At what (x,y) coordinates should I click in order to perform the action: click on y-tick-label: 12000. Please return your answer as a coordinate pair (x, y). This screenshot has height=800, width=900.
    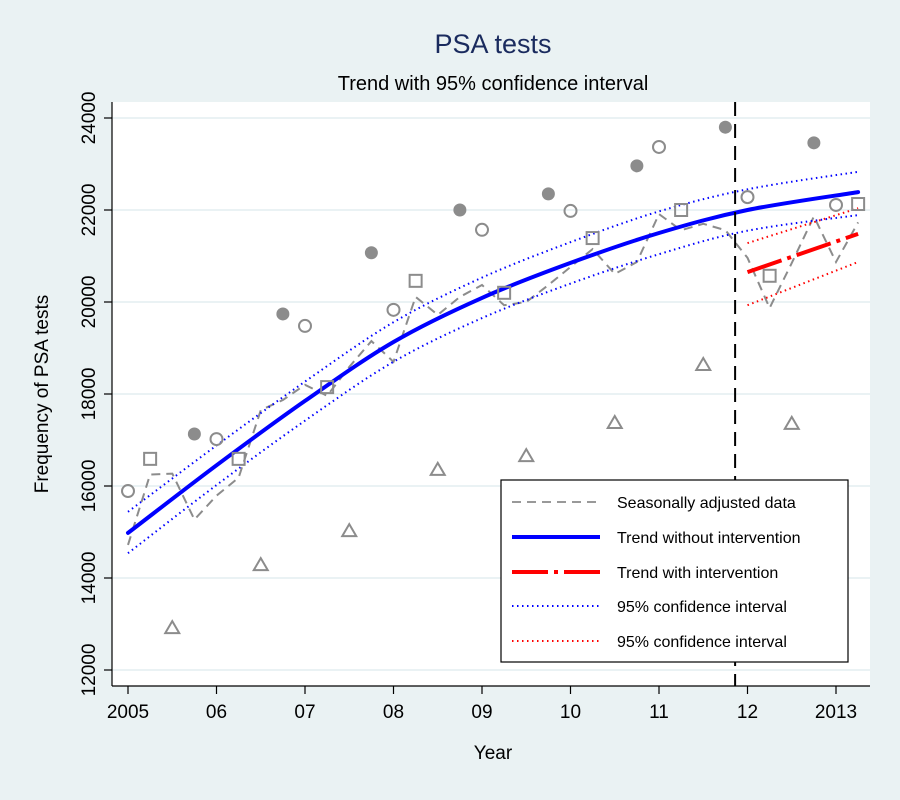
    Looking at the image, I should click on (89, 670).